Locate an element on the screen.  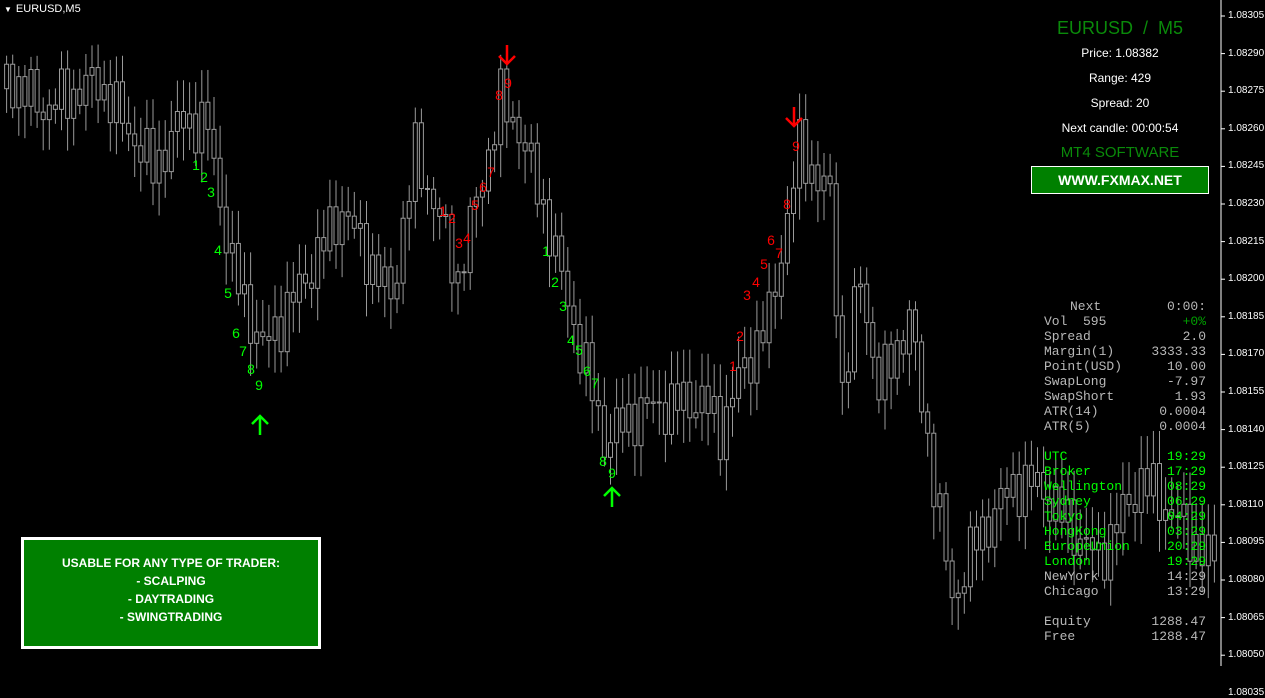
price-label: 1.08290 is located at coordinates (1246, 53).